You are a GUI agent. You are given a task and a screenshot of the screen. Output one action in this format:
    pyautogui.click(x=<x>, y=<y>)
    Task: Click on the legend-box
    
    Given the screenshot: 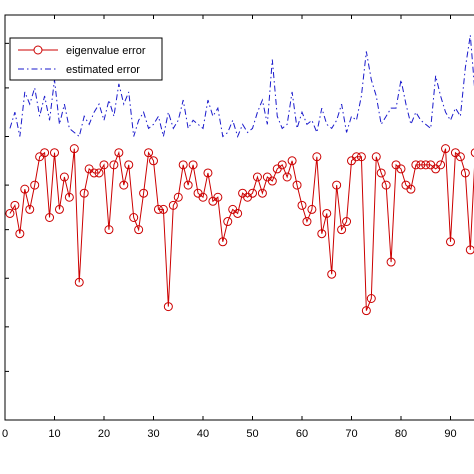 What is the action you would take?
    pyautogui.click(x=86, y=59)
    